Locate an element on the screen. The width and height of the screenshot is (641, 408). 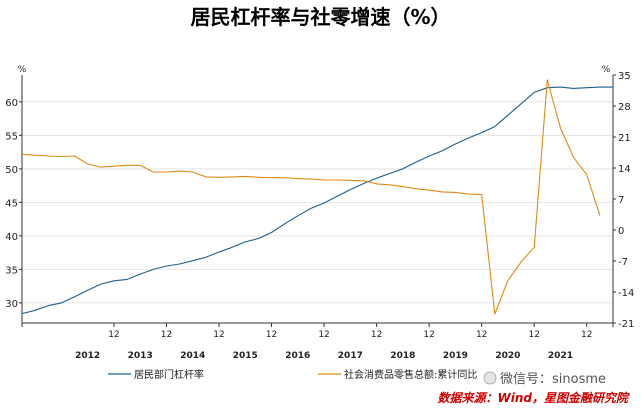
right-axis-ticks: -21 -14 -7 0 7 14 21 28 35 is located at coordinates (623, 200).